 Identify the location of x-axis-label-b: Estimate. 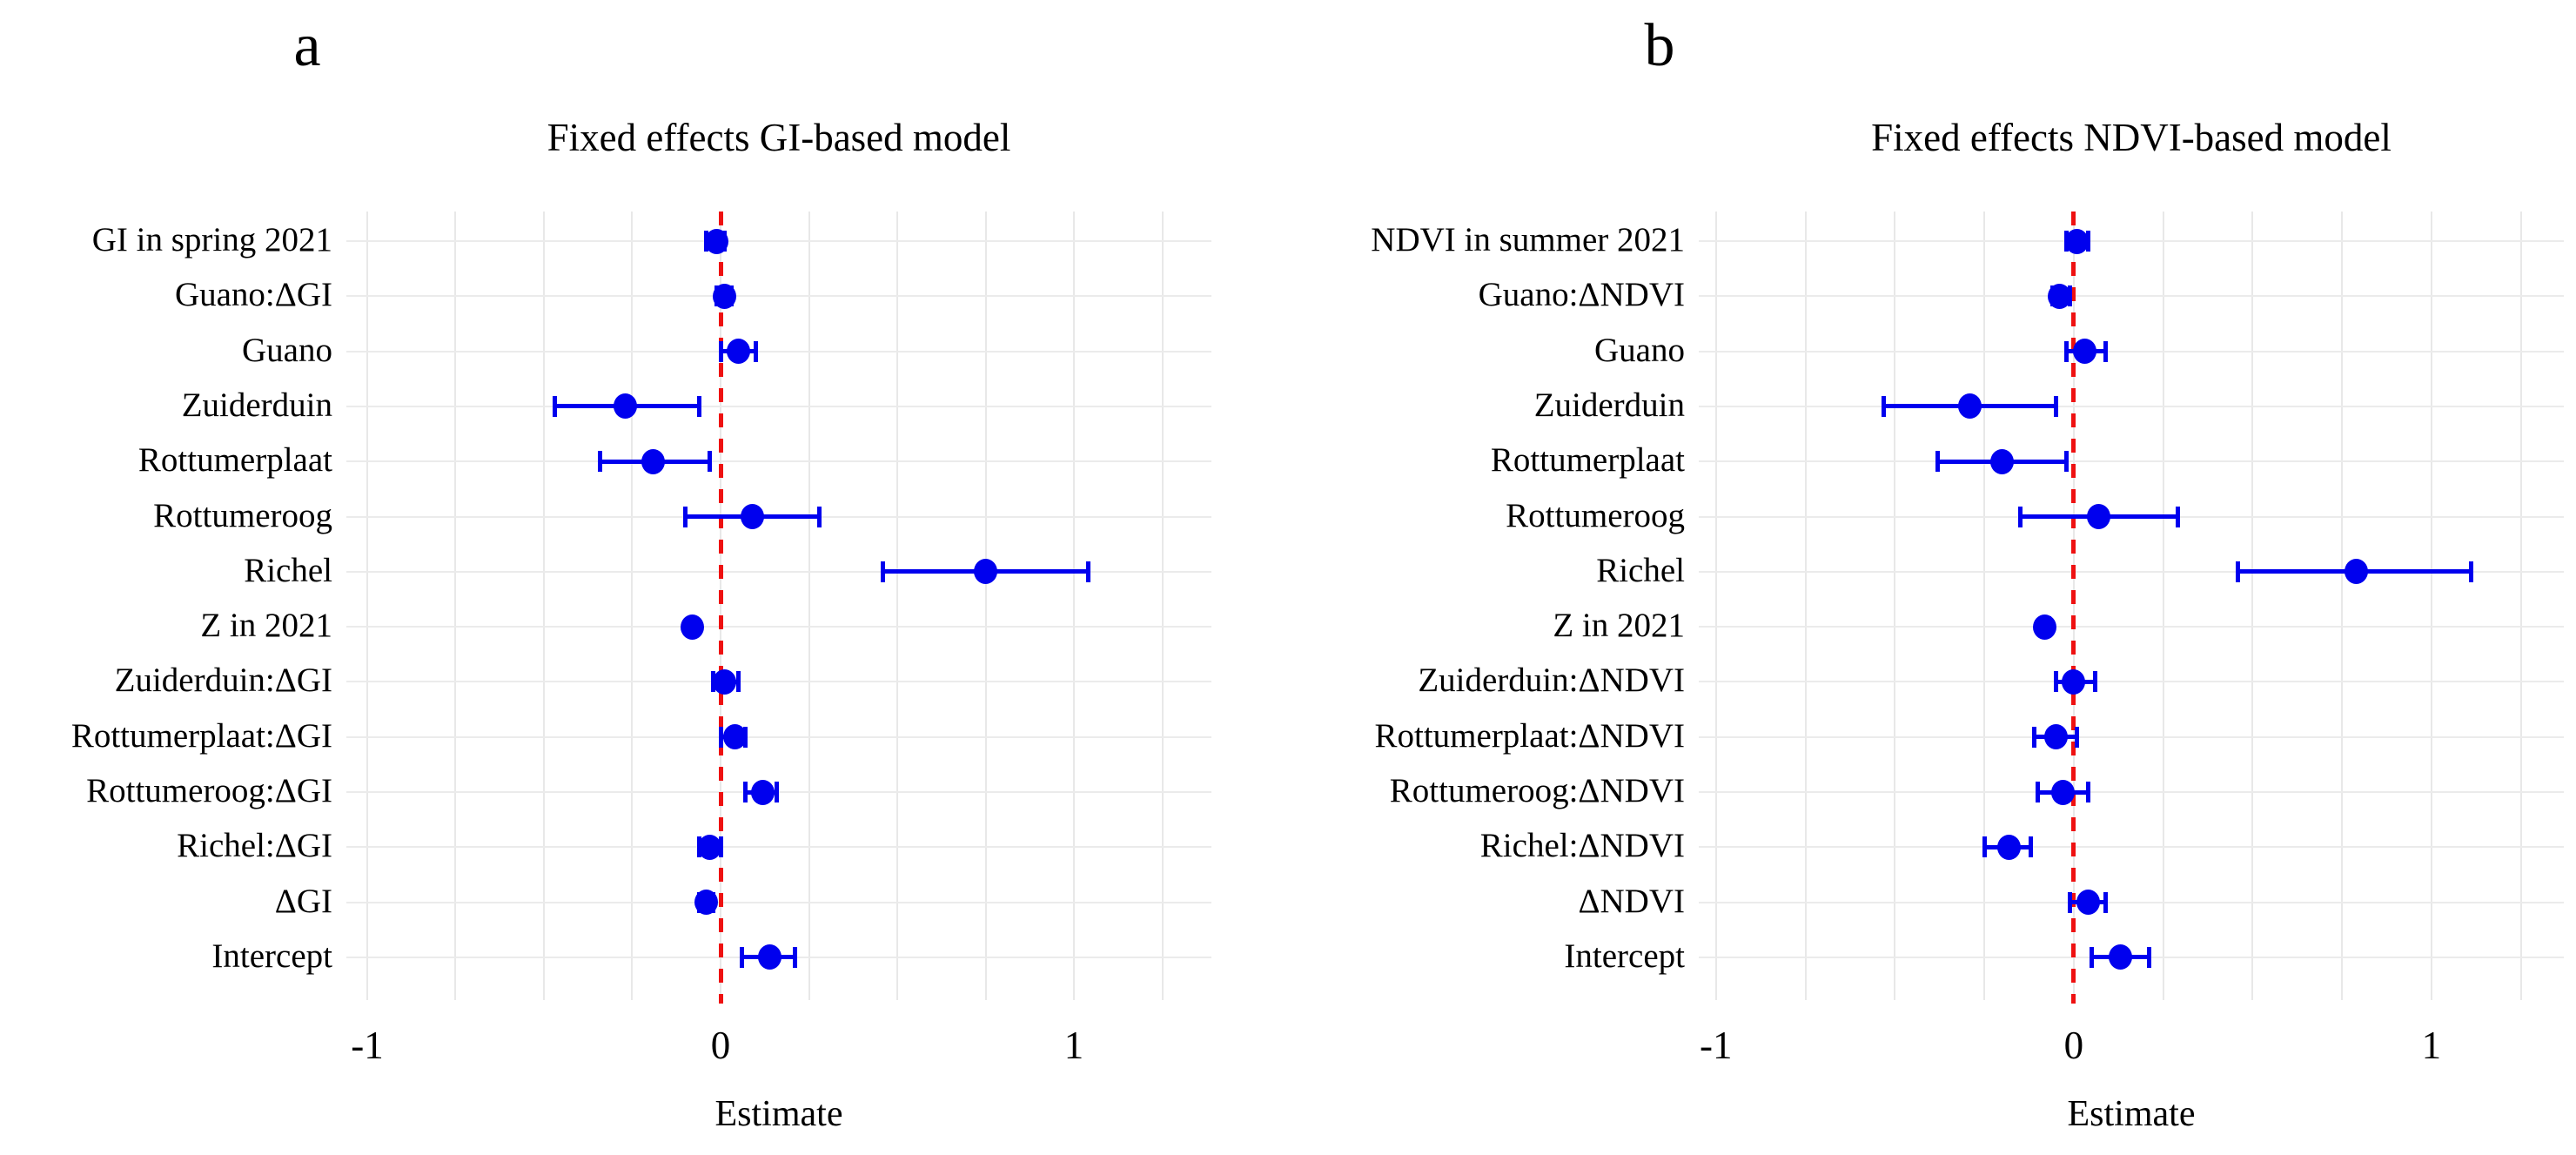
(2131, 1114).